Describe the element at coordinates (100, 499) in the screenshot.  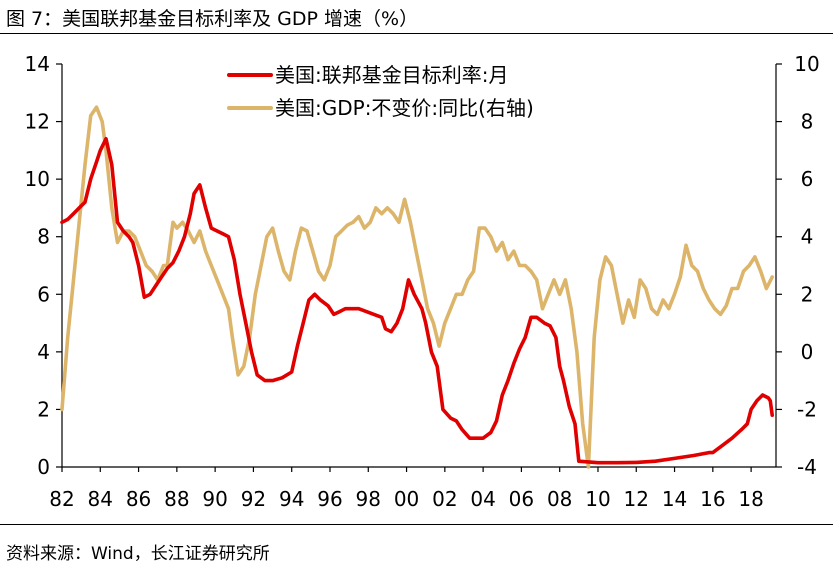
I see `x-tick-label: 84` at that location.